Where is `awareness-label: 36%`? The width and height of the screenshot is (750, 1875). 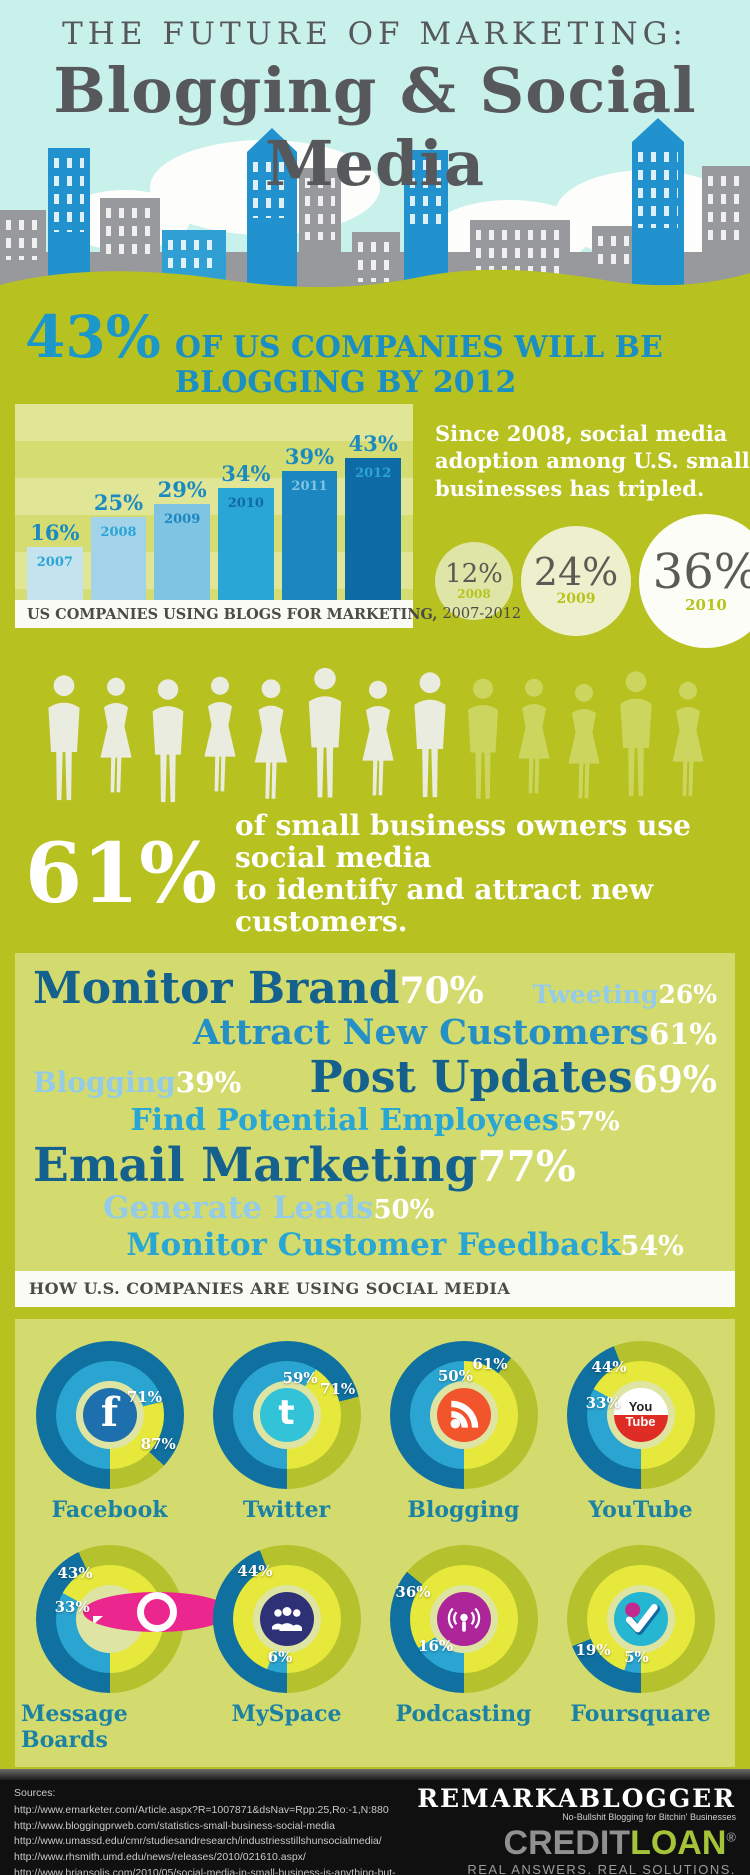
awareness-label: 36% is located at coordinates (413, 1592).